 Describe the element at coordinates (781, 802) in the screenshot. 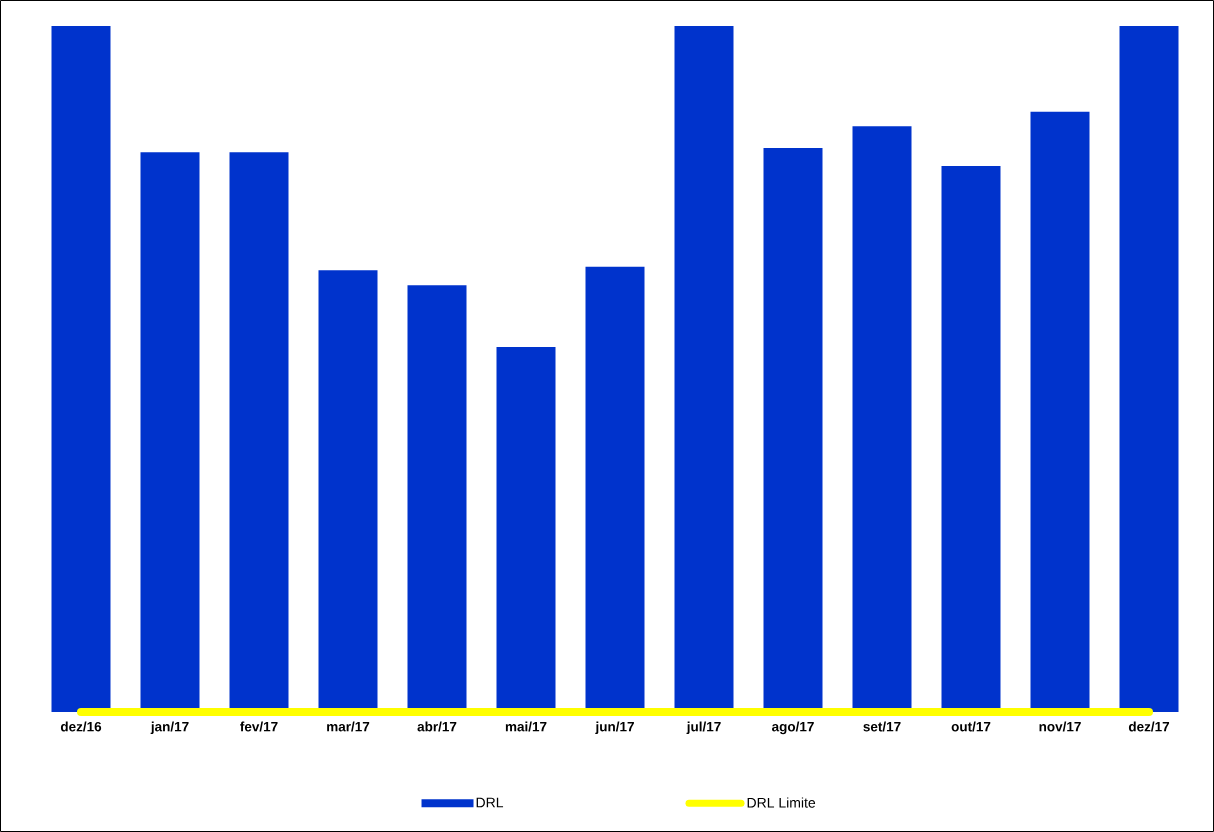

I see `legend-label: DRL Limite` at that location.